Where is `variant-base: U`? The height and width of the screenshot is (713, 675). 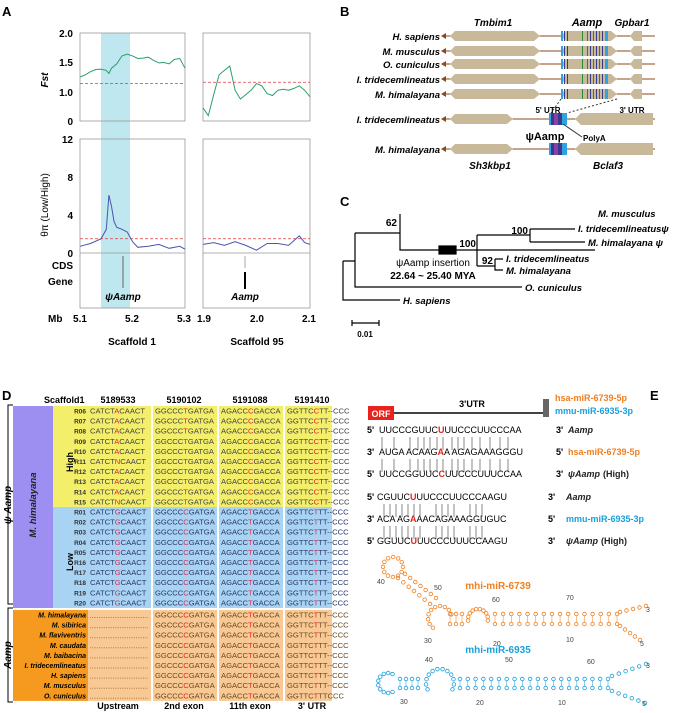 variant-base: U is located at coordinates (414, 541).